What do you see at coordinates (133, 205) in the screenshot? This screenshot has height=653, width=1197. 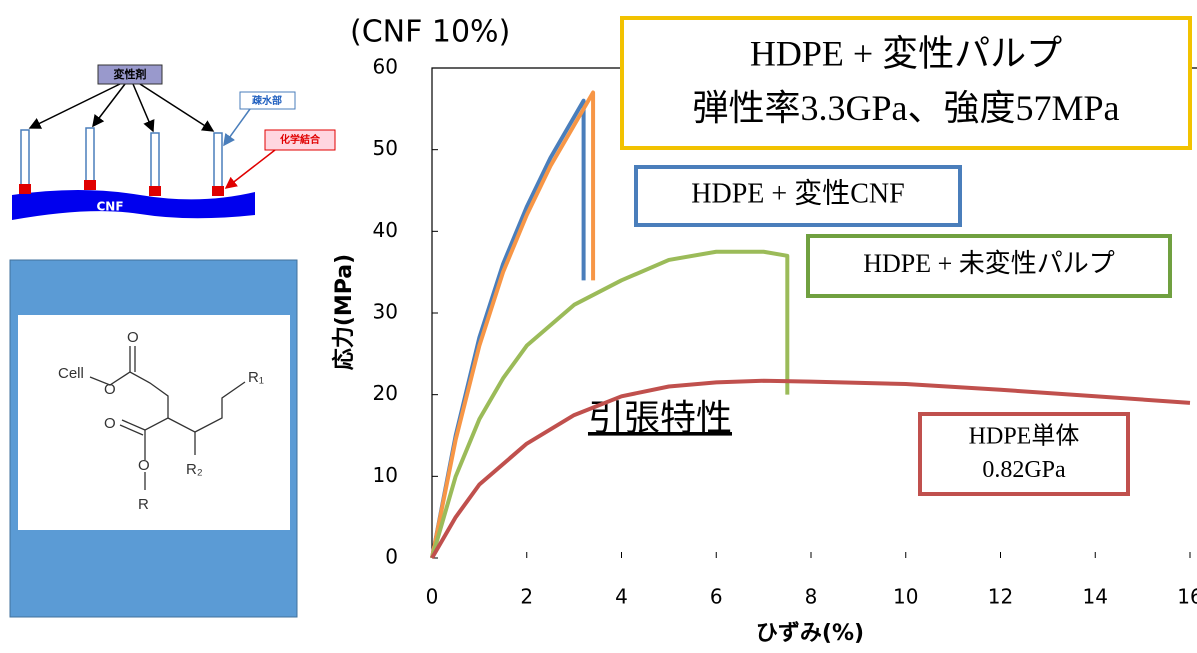 I see `cnf-band` at bounding box center [133, 205].